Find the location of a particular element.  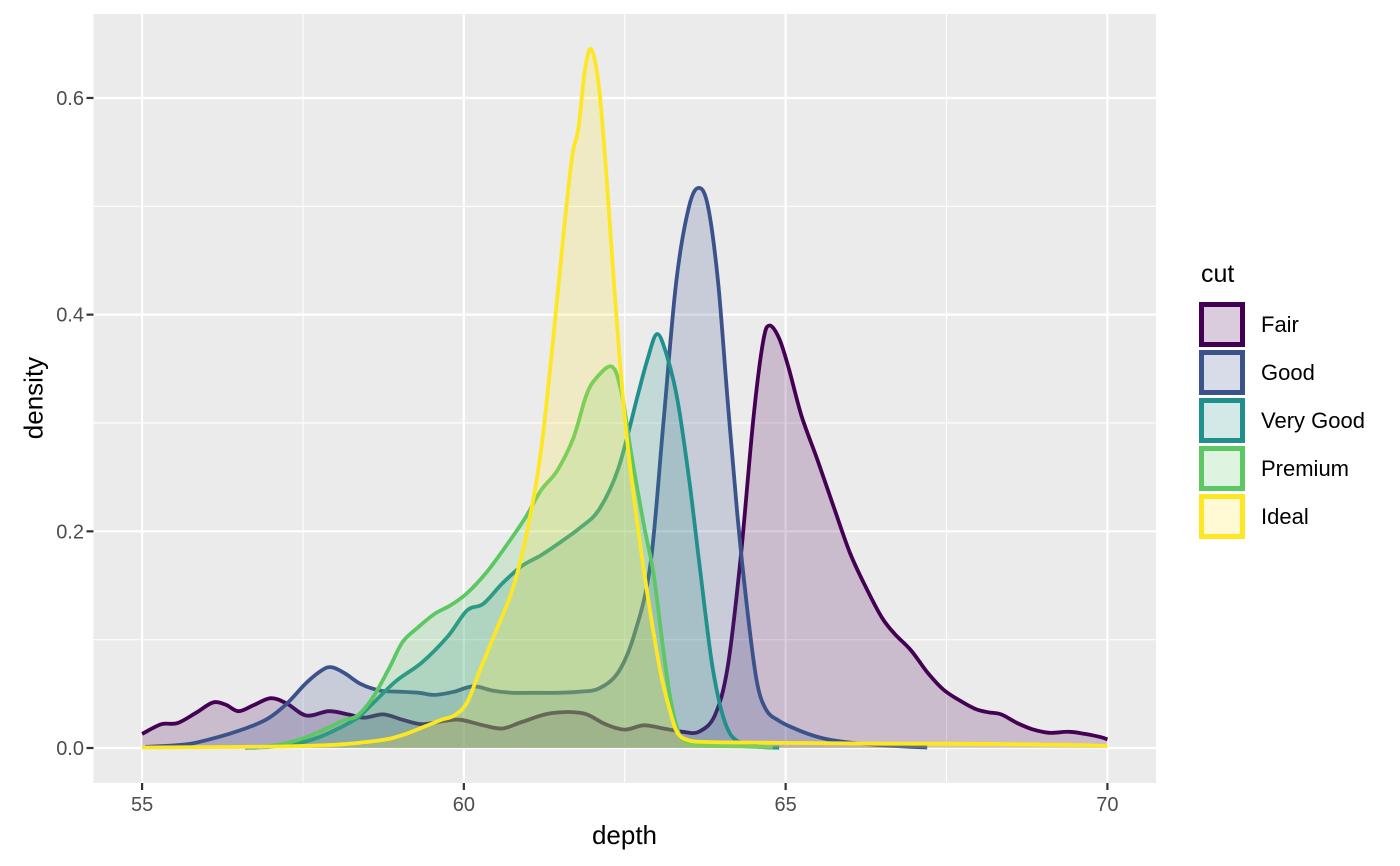

x-tick-label: 70 is located at coordinates (1107, 805).